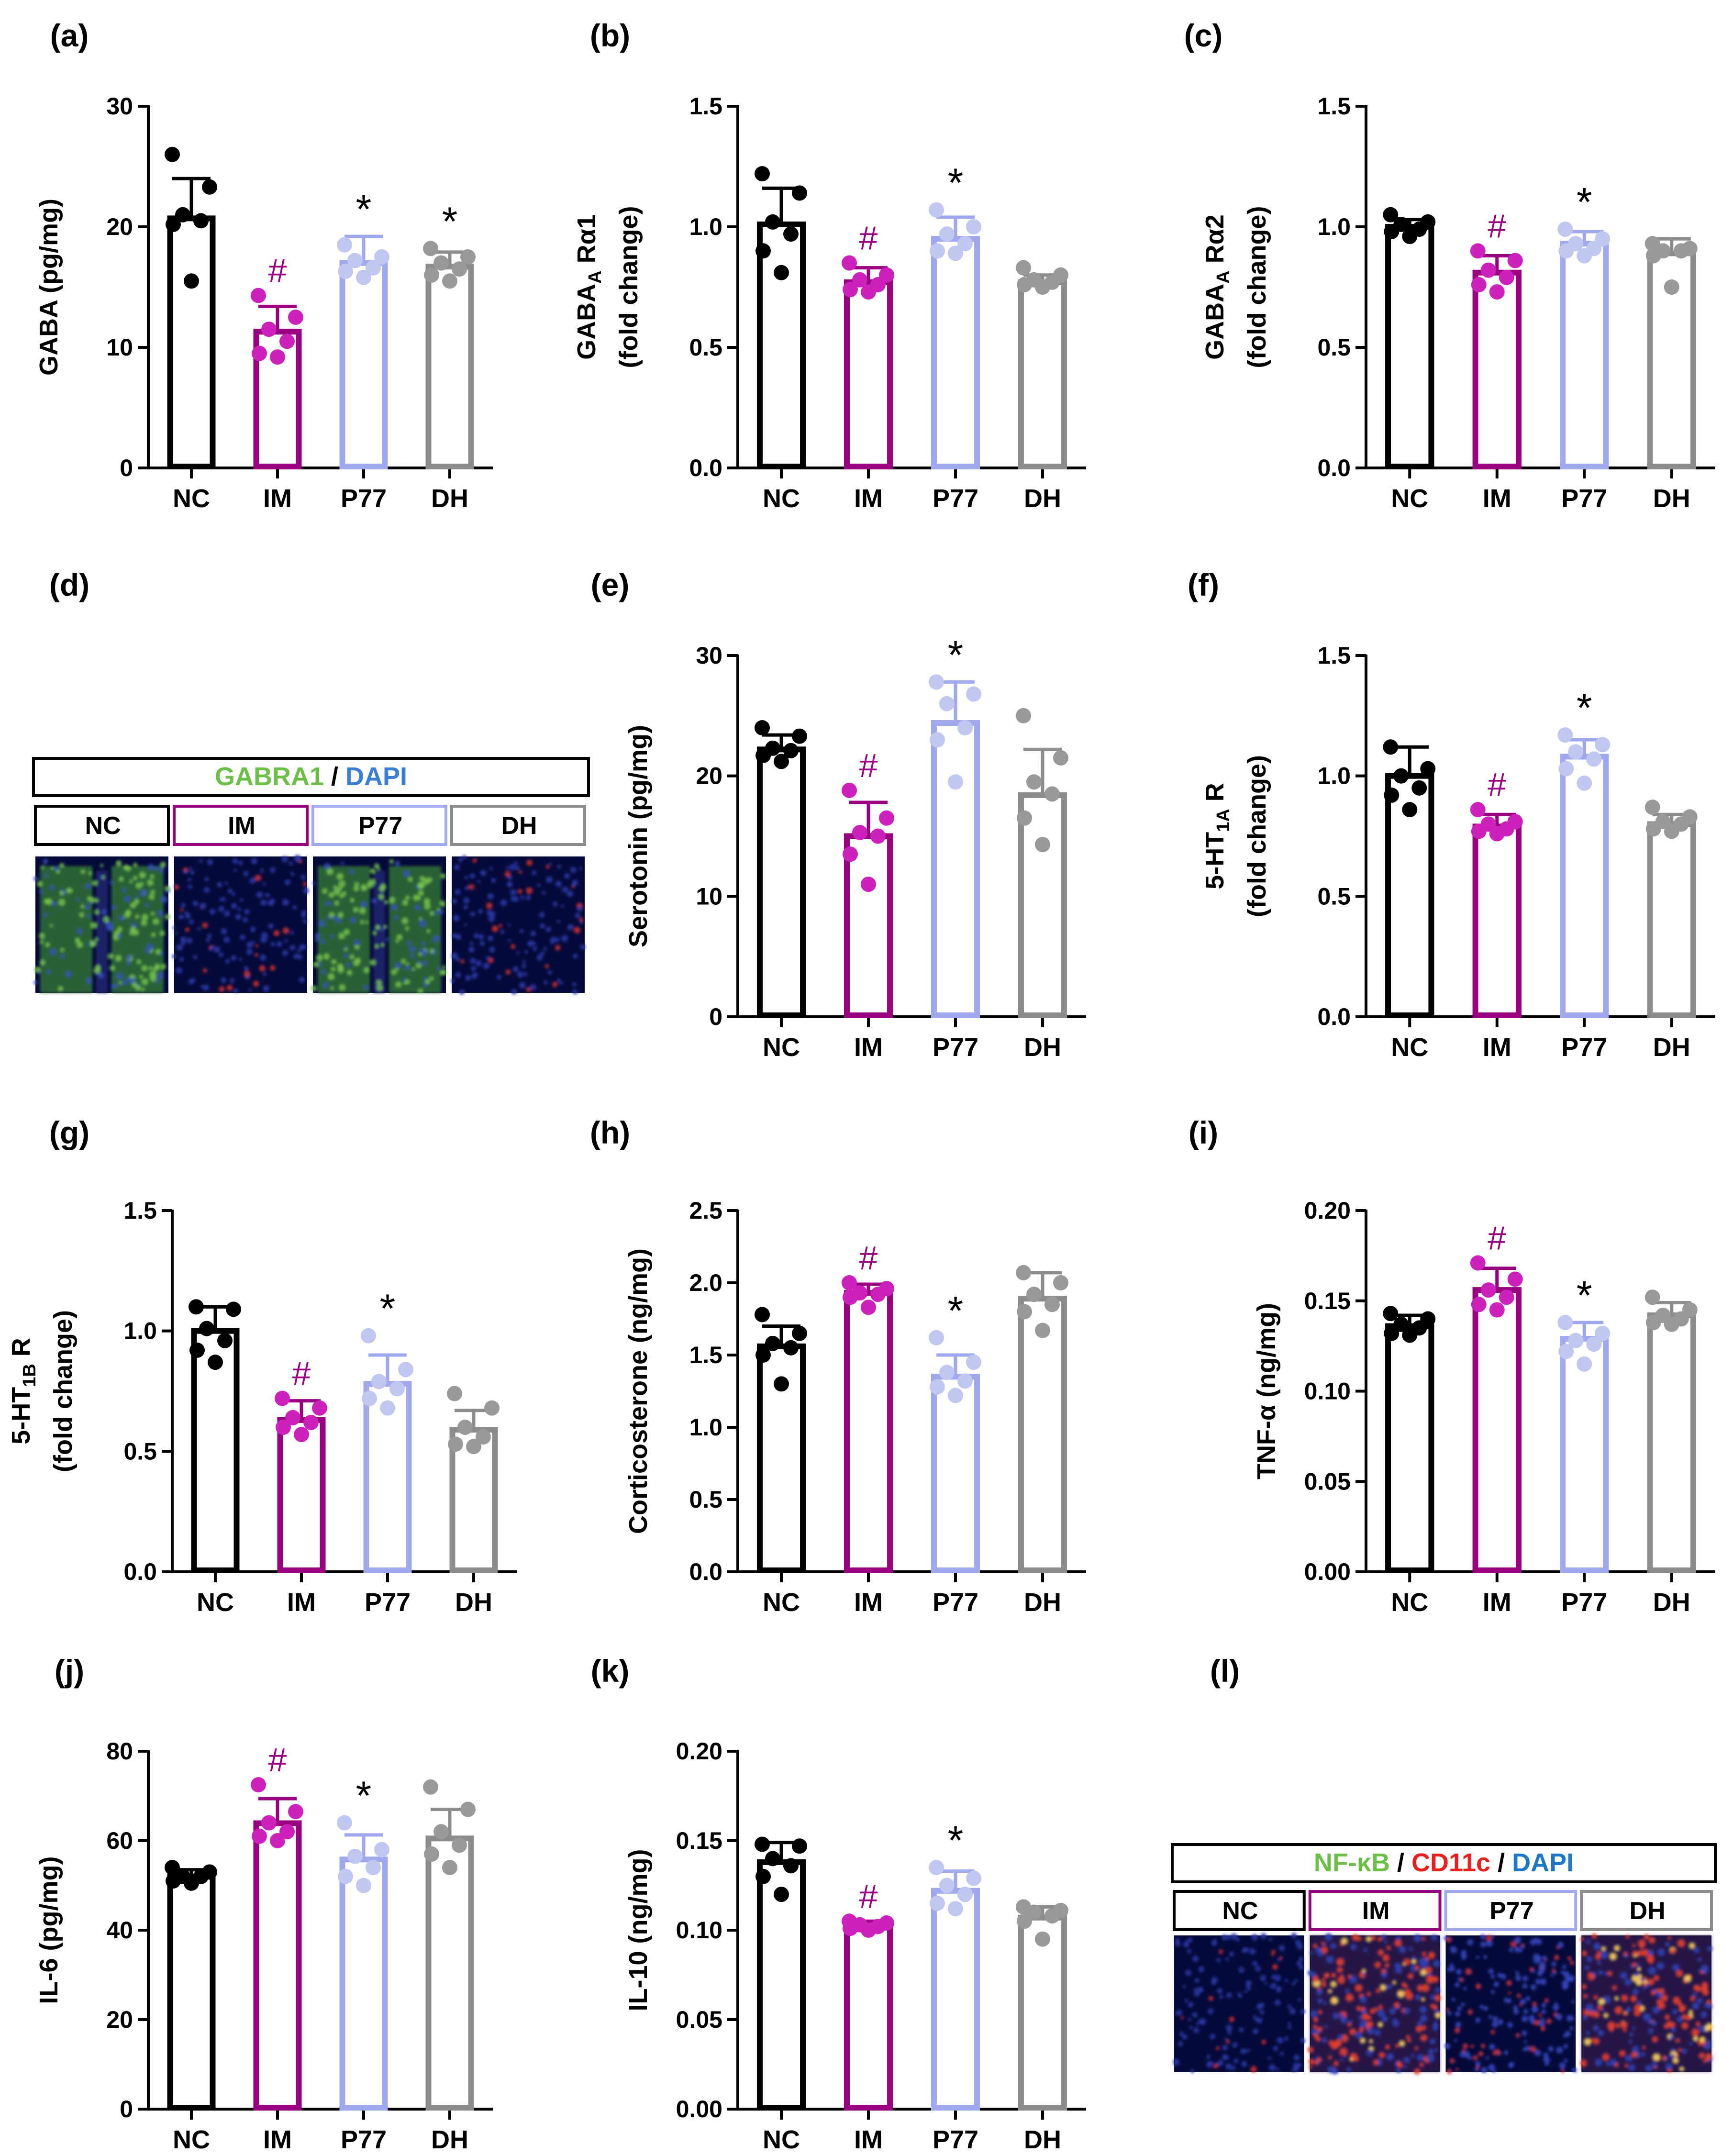  What do you see at coordinates (705, 1499) in the screenshot?
I see `y-tick-label: 0.5` at bounding box center [705, 1499].